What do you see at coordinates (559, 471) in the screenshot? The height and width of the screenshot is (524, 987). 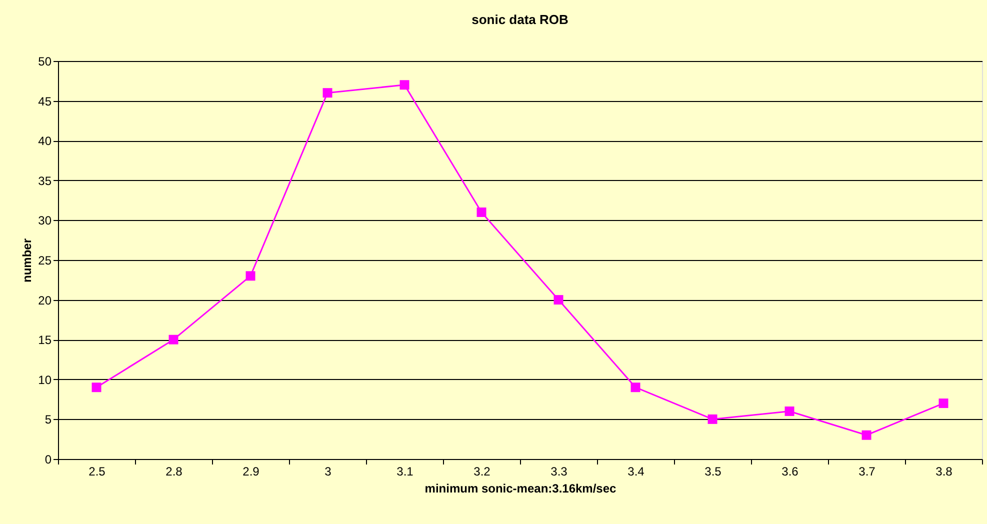 I see `x-tick-label: 3.3` at bounding box center [559, 471].